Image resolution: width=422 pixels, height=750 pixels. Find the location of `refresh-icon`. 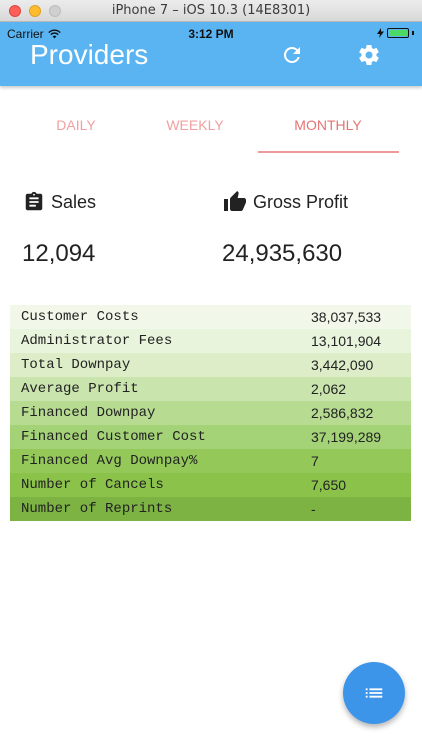

refresh-icon is located at coordinates (292, 55).